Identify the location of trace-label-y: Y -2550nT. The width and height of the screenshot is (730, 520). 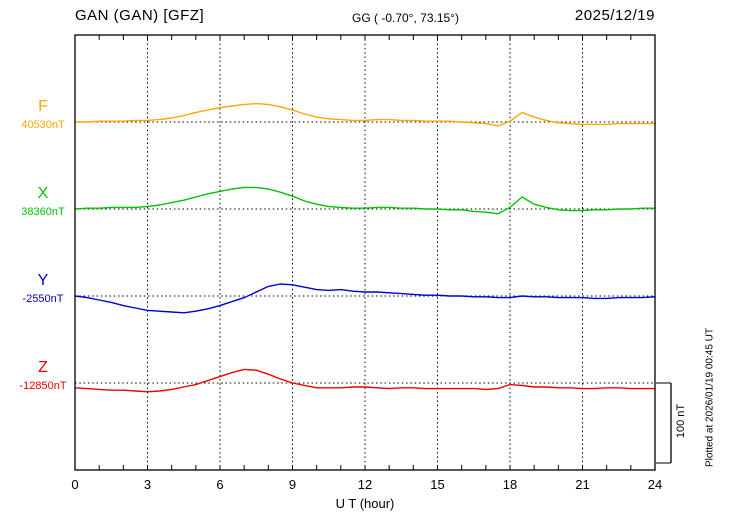
(43, 289).